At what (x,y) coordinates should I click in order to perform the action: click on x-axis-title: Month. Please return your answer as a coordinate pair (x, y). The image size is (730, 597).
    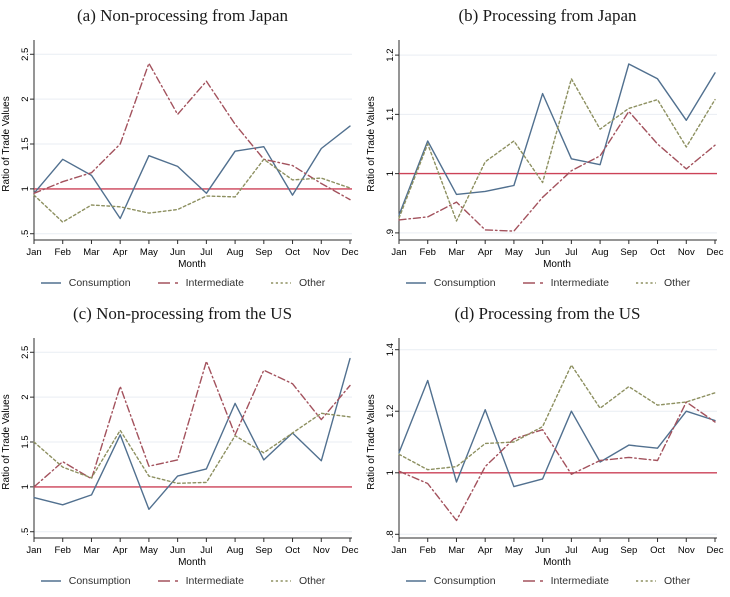
    Looking at the image, I should click on (192, 264).